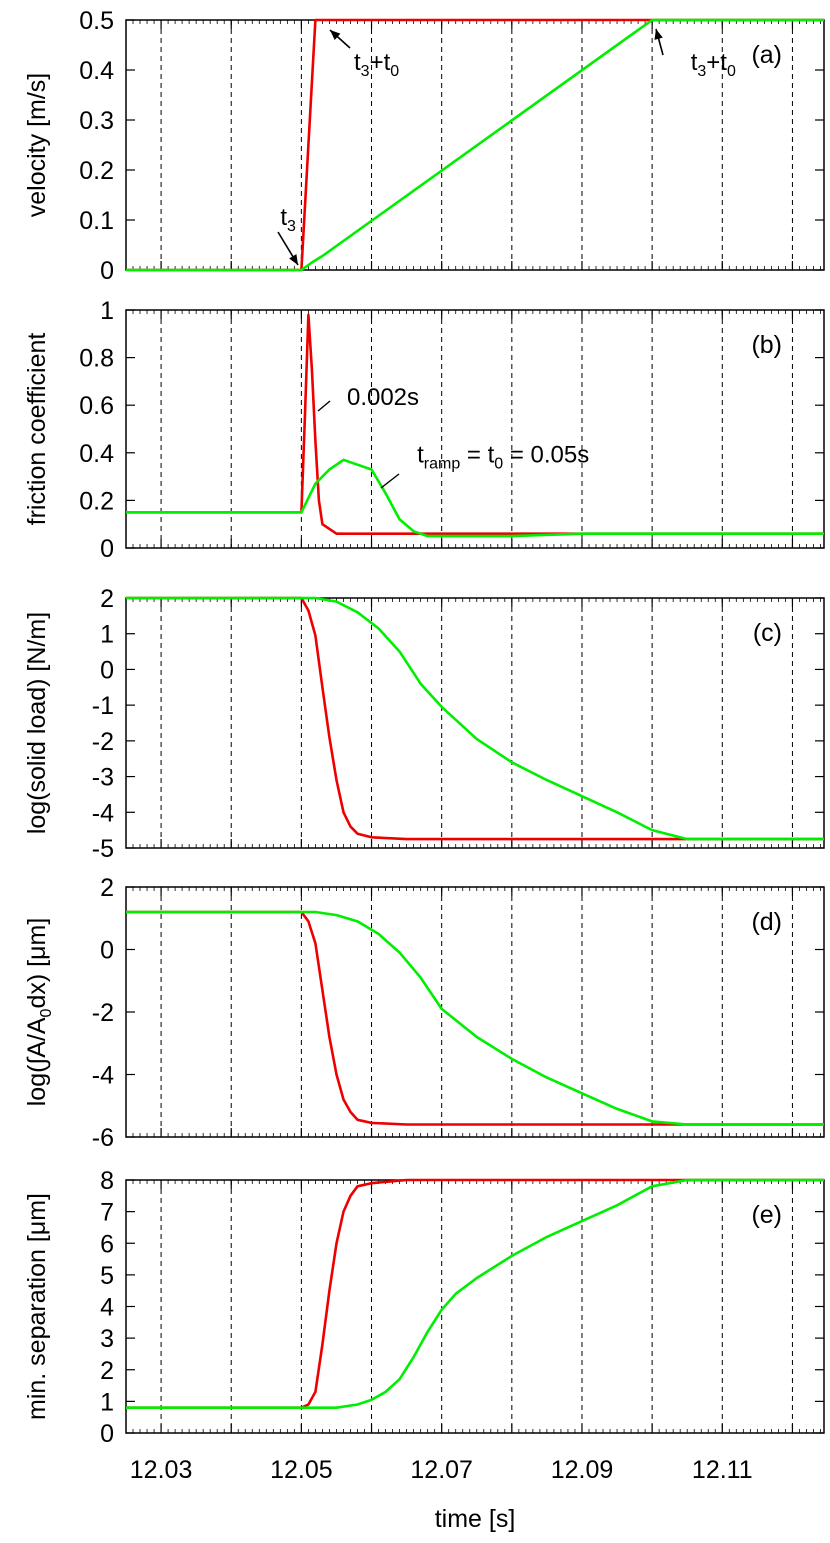  I want to click on x-tick-label: 12.03, so click(161, 1470).